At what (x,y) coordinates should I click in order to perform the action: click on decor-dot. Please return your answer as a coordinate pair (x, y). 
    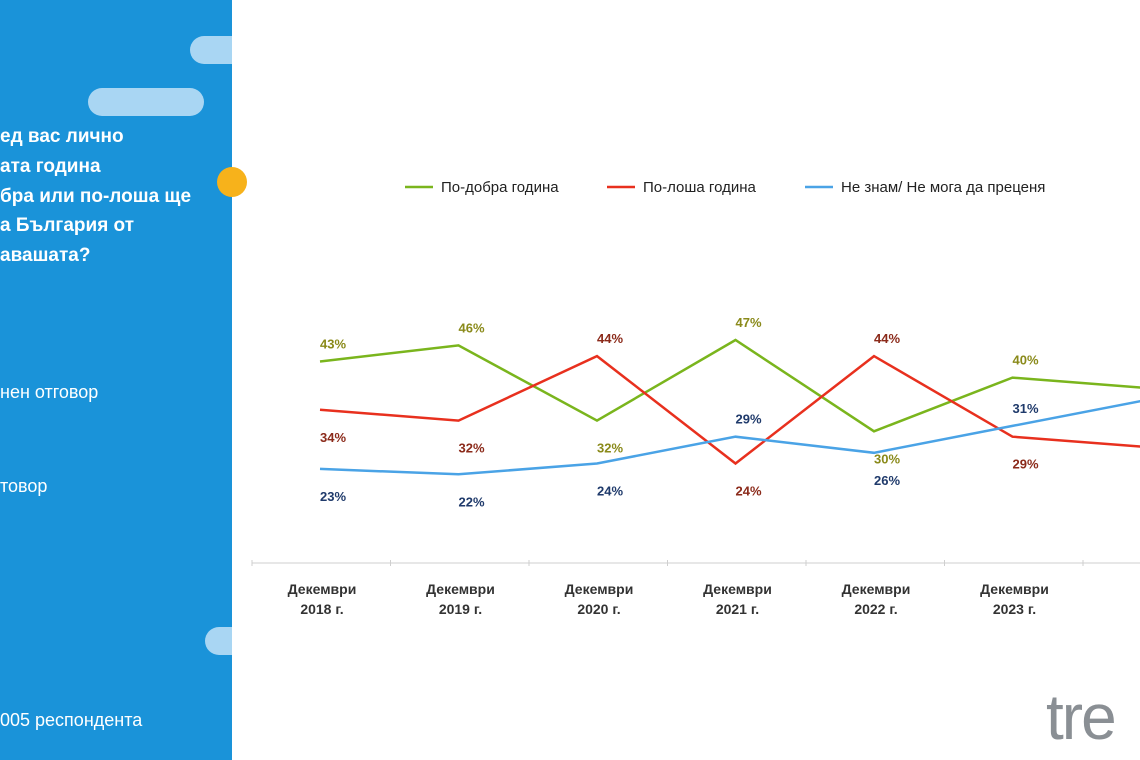
    Looking at the image, I should click on (232, 182).